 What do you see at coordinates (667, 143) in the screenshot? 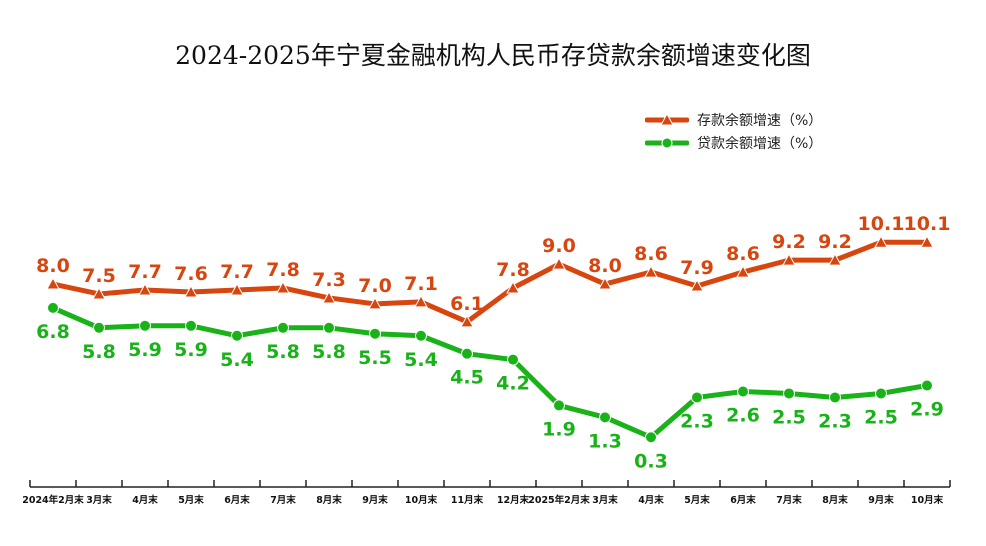
I see `legend-circle-icon` at bounding box center [667, 143].